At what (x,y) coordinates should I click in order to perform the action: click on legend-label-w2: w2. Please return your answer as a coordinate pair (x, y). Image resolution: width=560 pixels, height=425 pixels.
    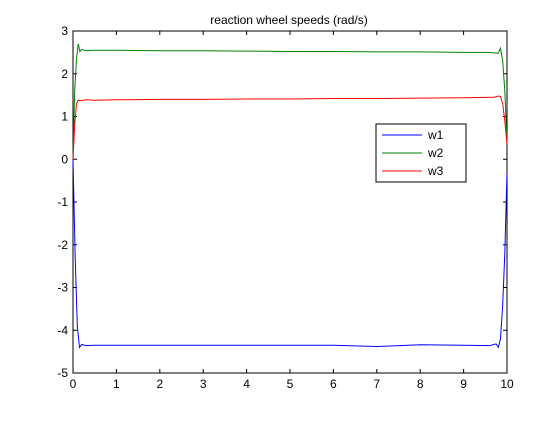
    Looking at the image, I should click on (435, 153).